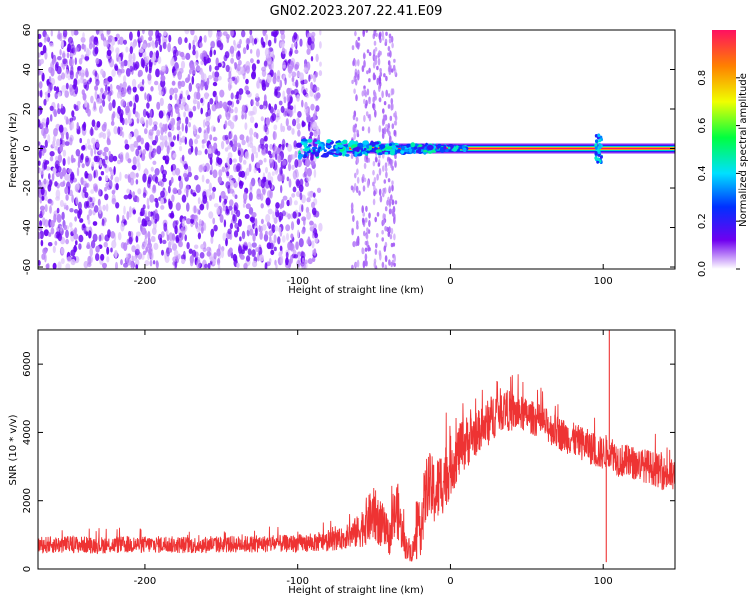 The height and width of the screenshot is (600, 750). Describe the element at coordinates (596, 136) in the screenshot. I see `burst-blob` at that location.